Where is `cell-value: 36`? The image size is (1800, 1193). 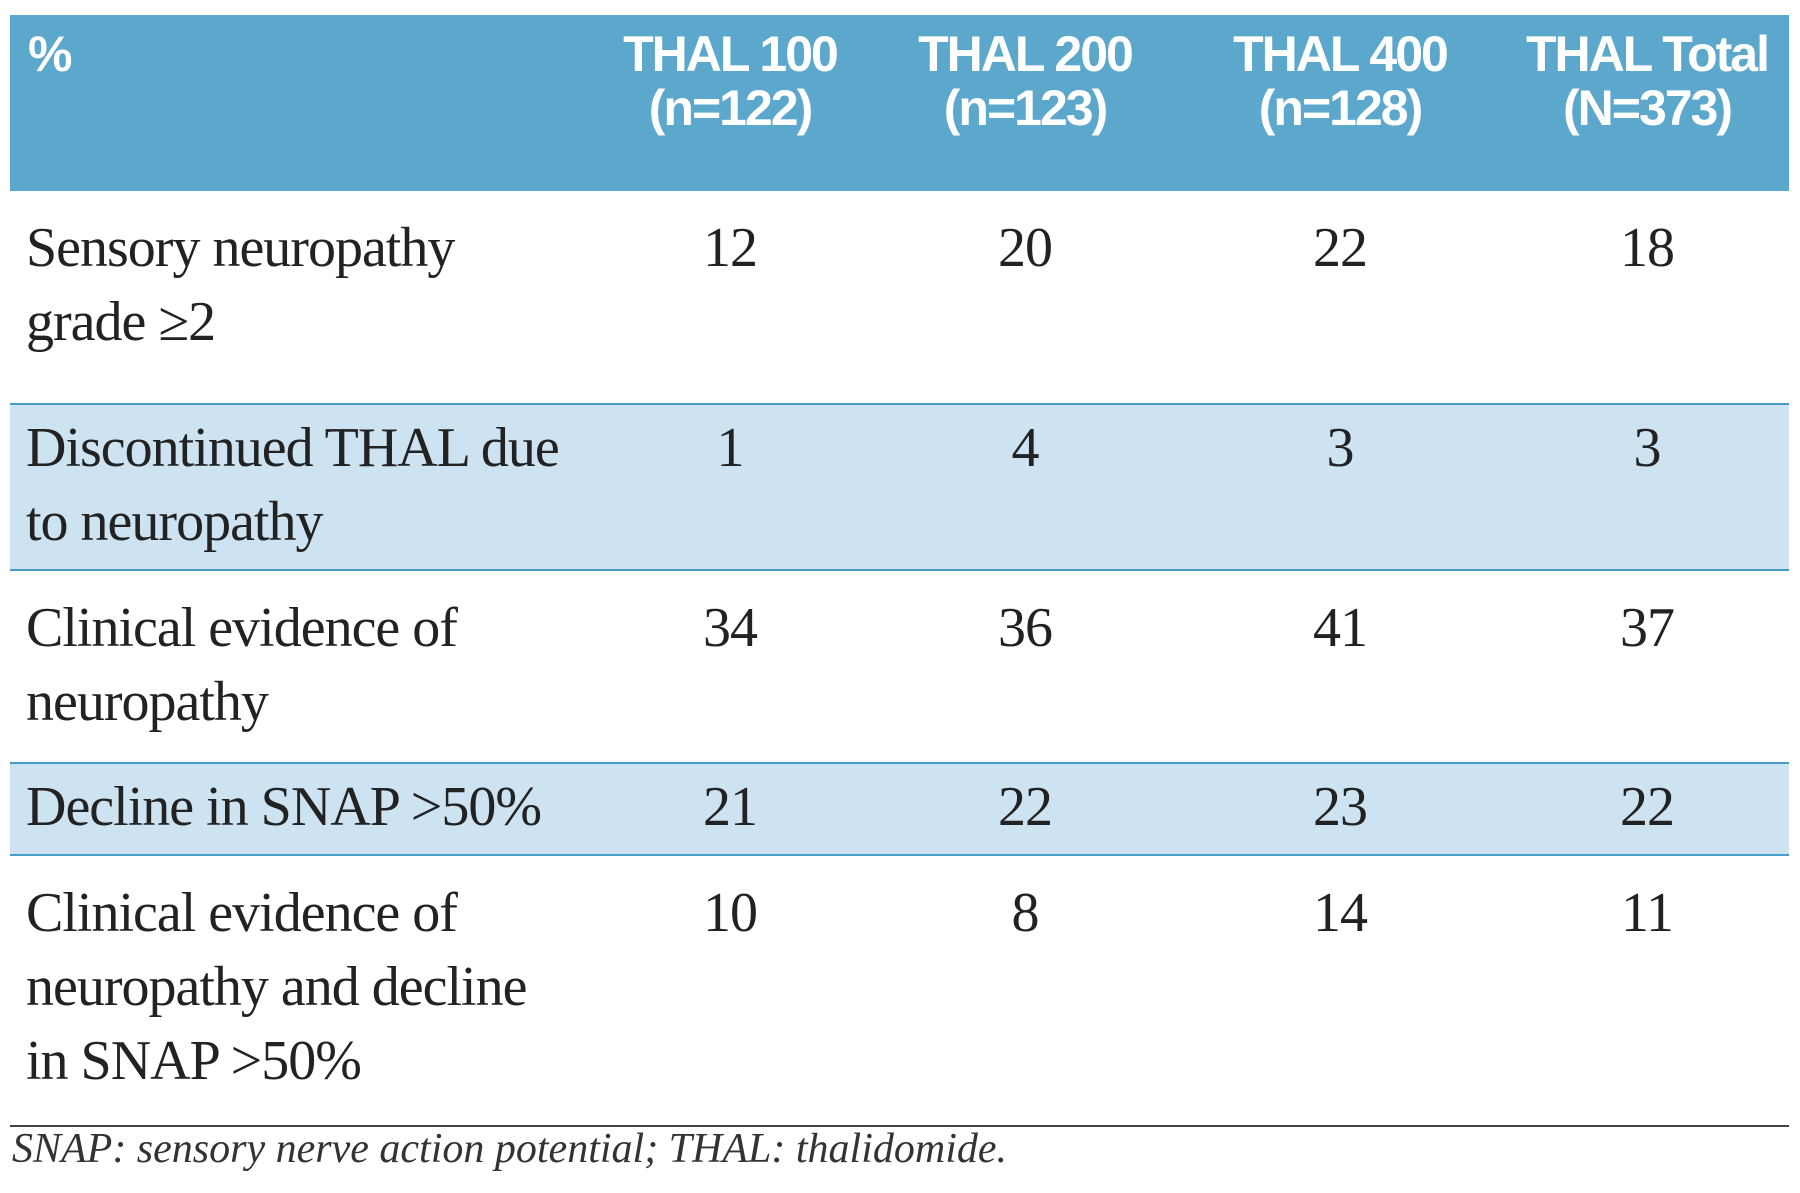 cell-value: 36 is located at coordinates (1025, 628).